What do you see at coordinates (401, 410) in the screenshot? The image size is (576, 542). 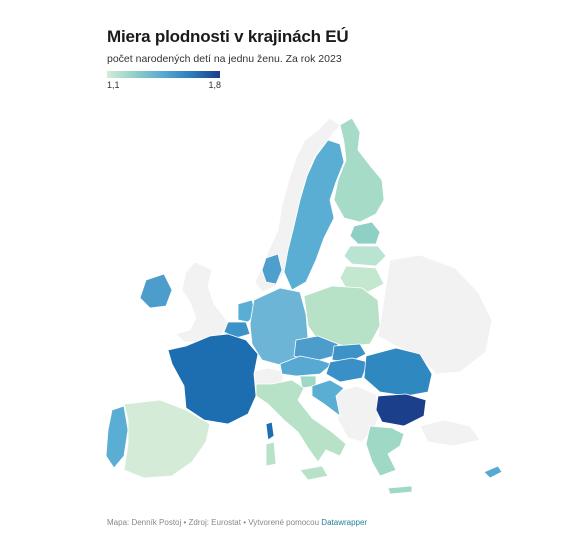 I see `region-bulgaria` at bounding box center [401, 410].